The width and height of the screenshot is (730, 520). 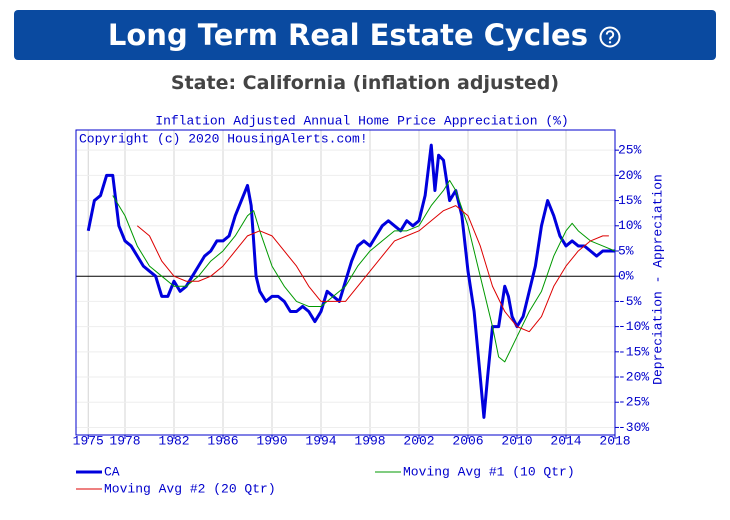 What do you see at coordinates (124, 440) in the screenshot?
I see `x-tick-label: 1978` at bounding box center [124, 440].